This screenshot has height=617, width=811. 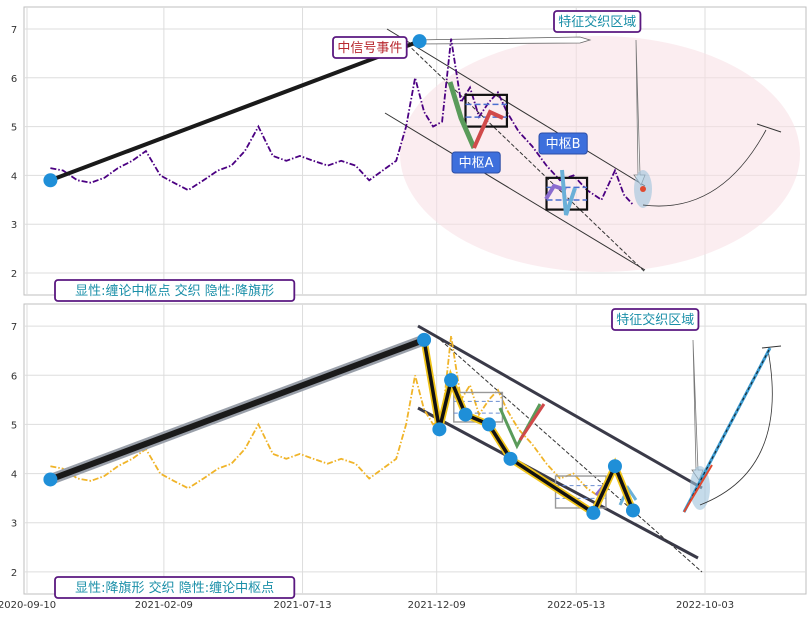 I want to click on bottom-zone-label-frame, so click(x=655, y=319).